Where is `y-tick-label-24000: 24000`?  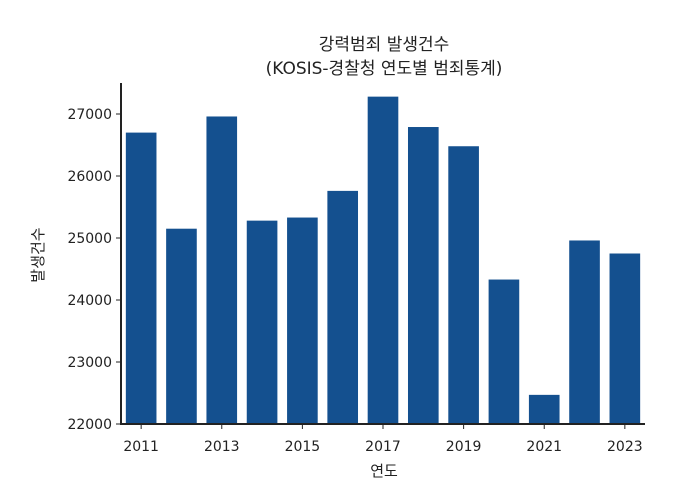
y-tick-label-24000: 24000 is located at coordinates (89, 301).